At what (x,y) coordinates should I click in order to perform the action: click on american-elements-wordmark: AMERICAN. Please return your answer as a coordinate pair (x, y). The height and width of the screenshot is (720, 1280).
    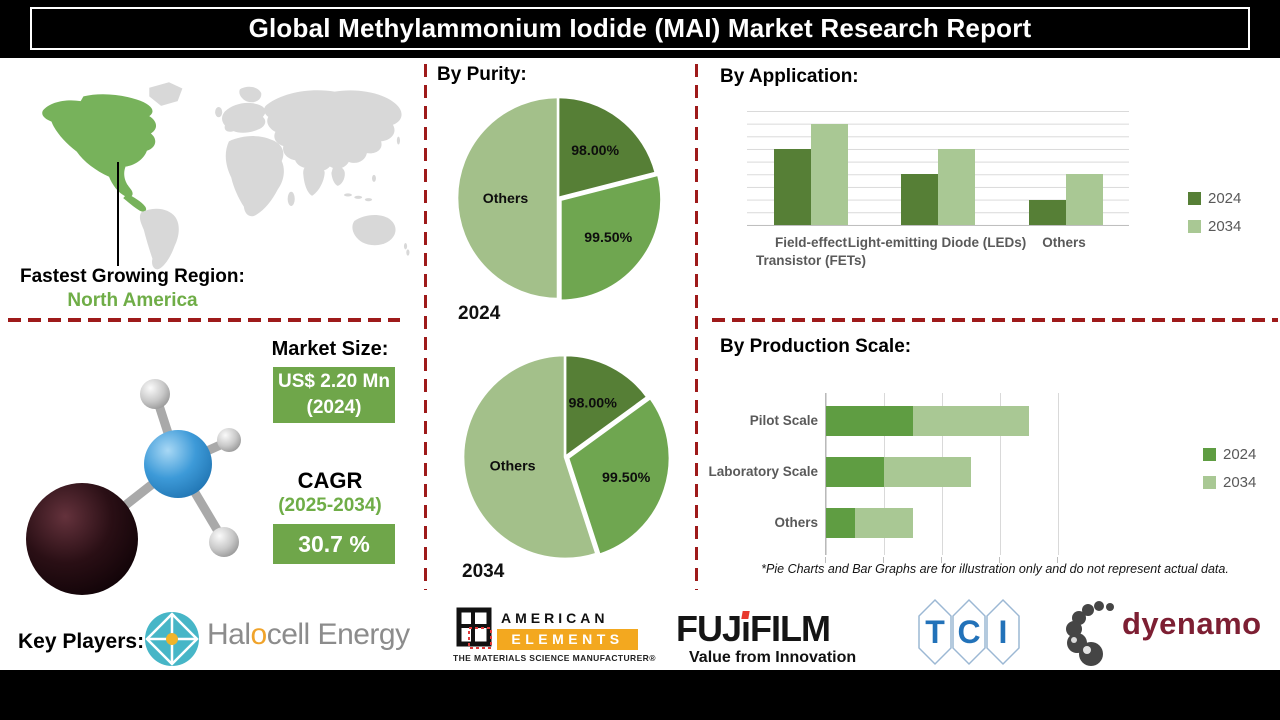
    Looking at the image, I should click on (555, 618).